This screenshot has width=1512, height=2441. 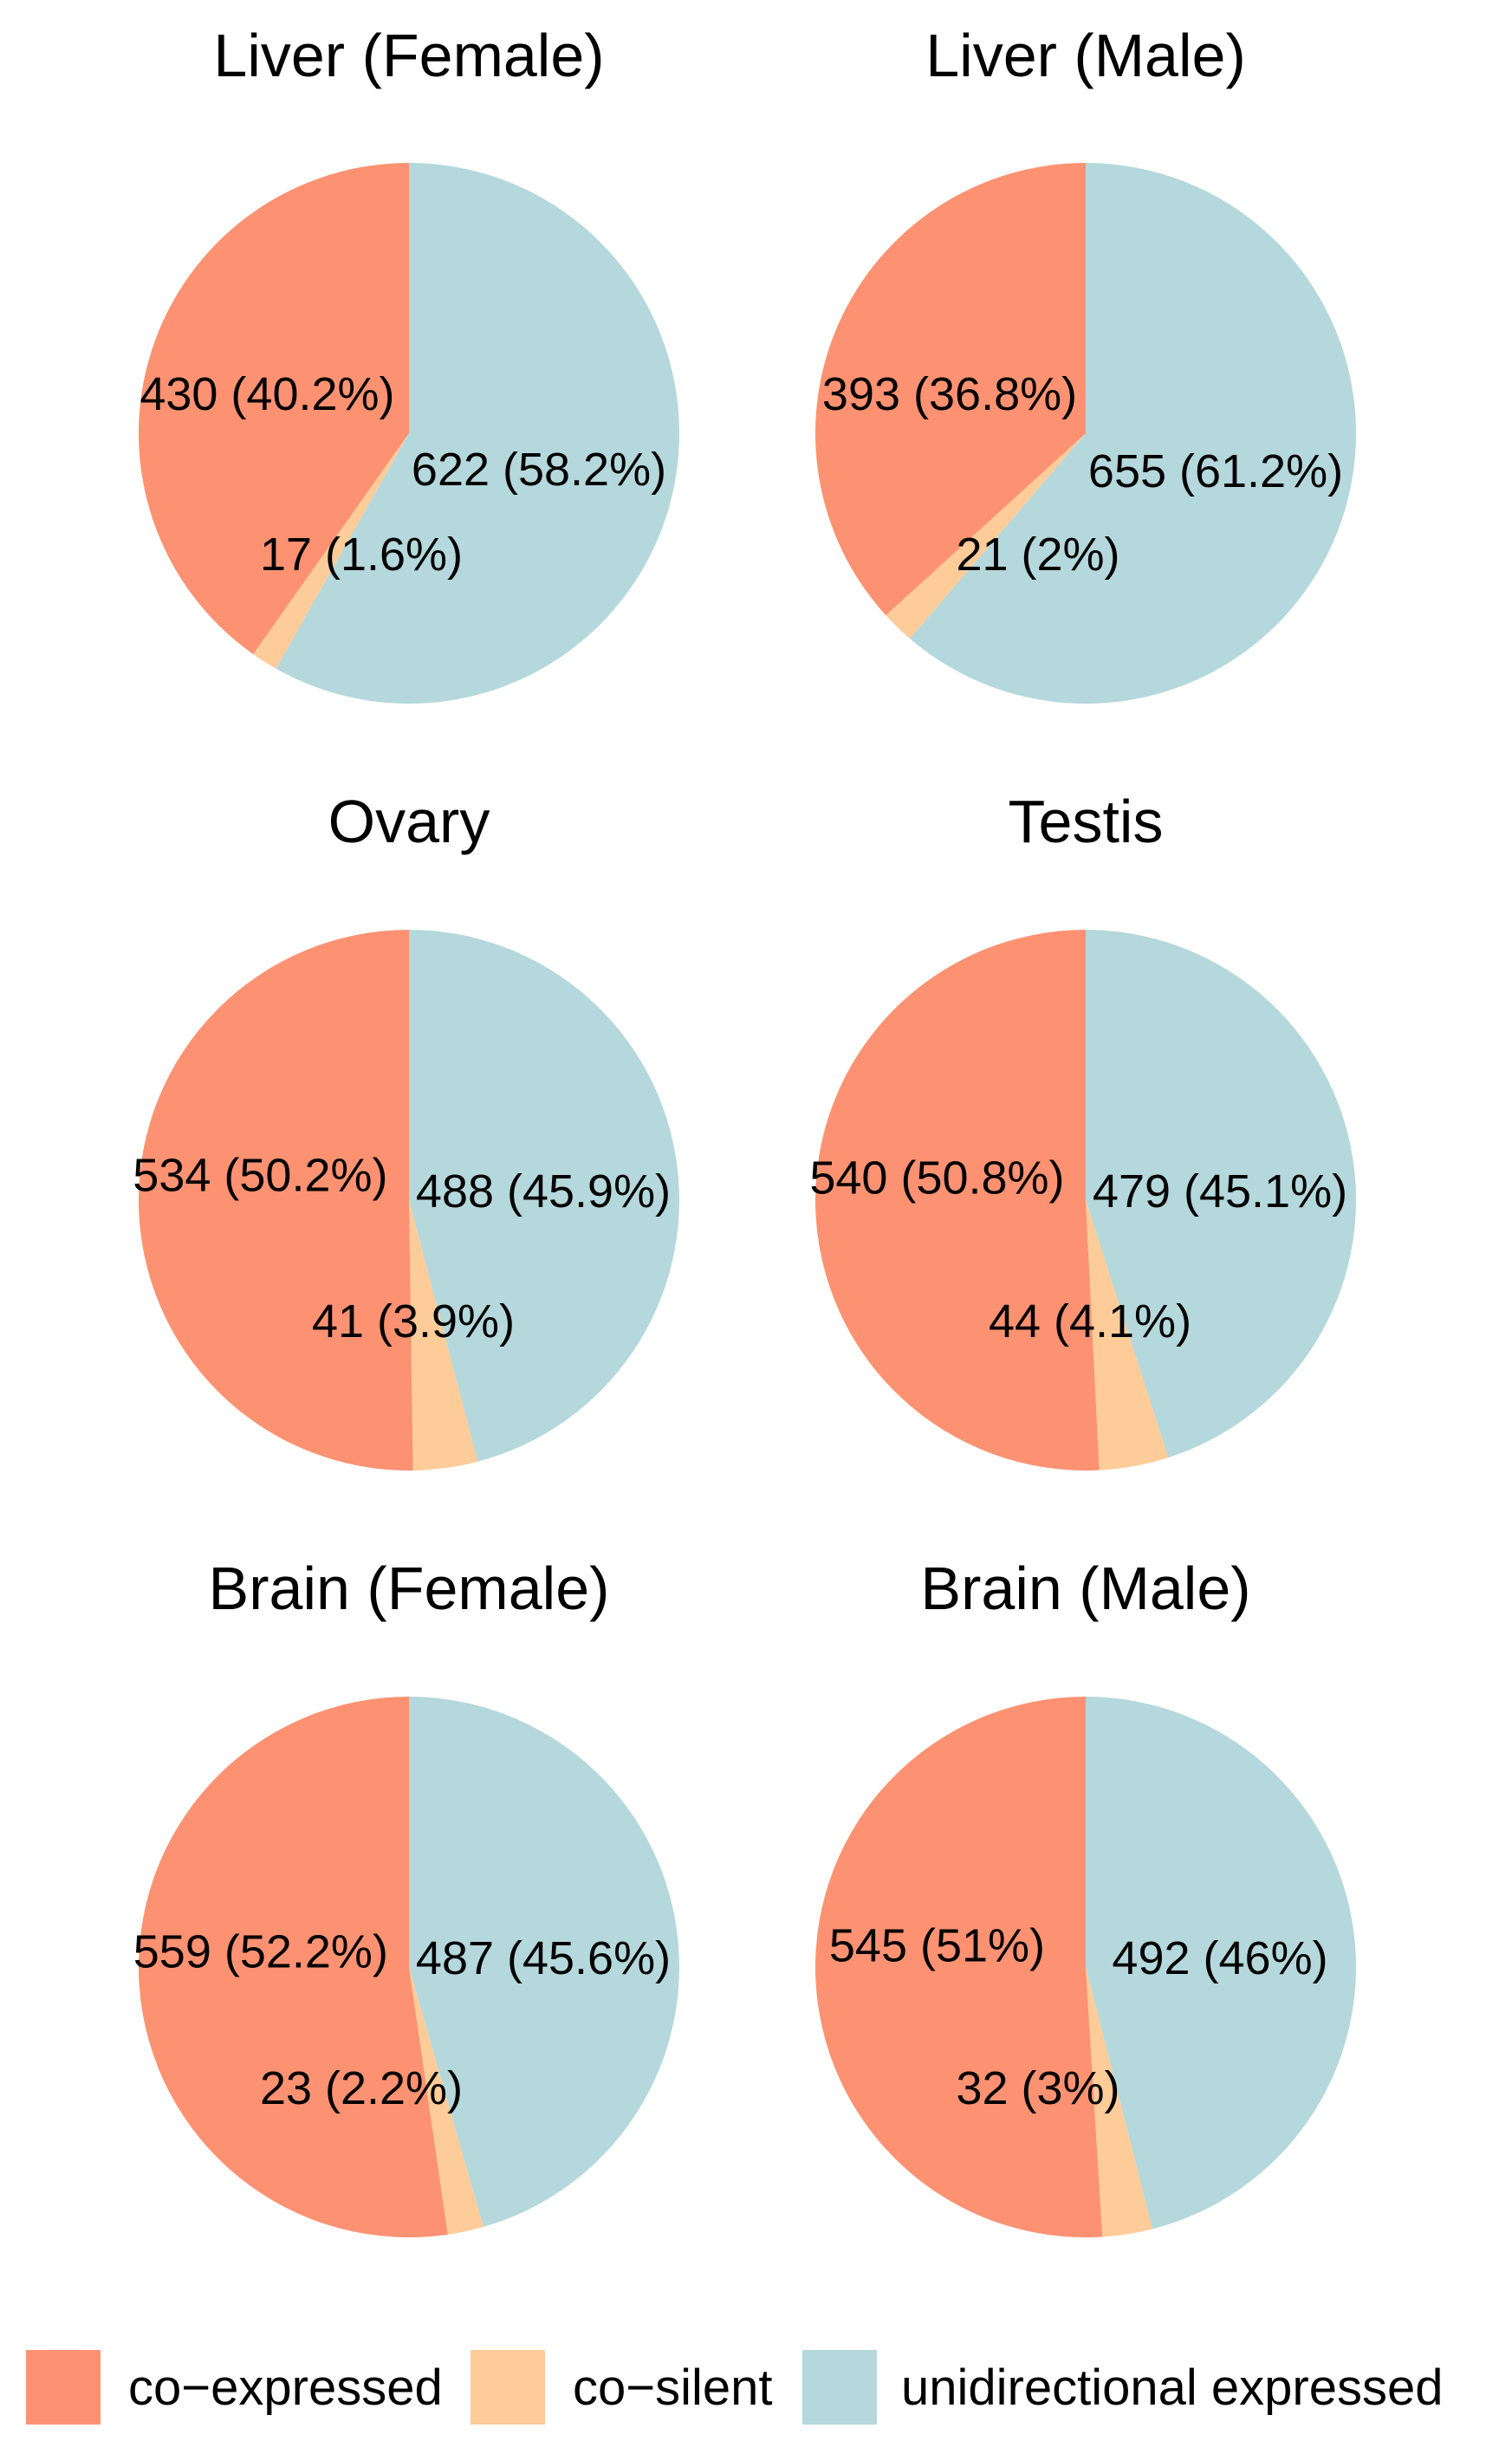 What do you see at coordinates (1215, 471) in the screenshot?
I see `pie-label-liver-male-unidirectional-expressed: 655 (61.2%)` at bounding box center [1215, 471].